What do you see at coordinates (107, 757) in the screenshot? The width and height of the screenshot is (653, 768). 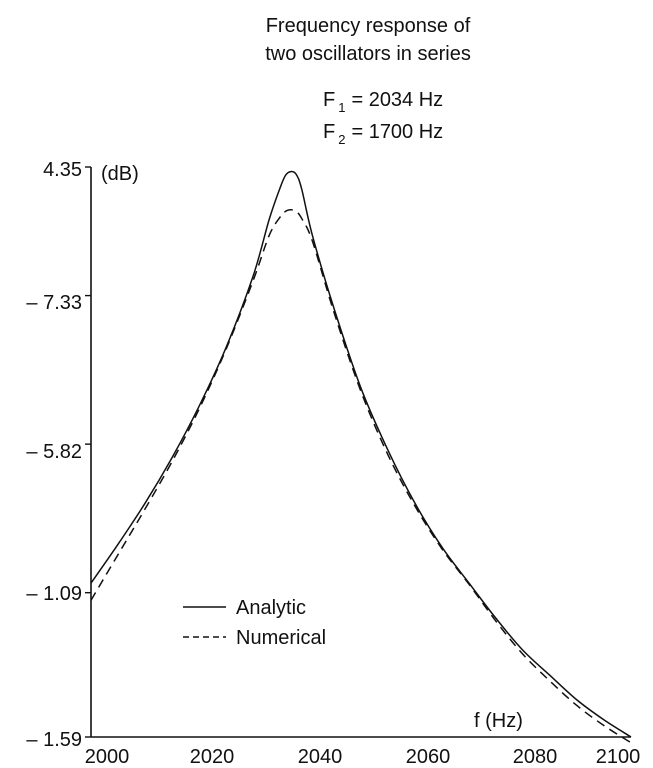 I see `x-tick-label-2000: 2000` at bounding box center [107, 757].